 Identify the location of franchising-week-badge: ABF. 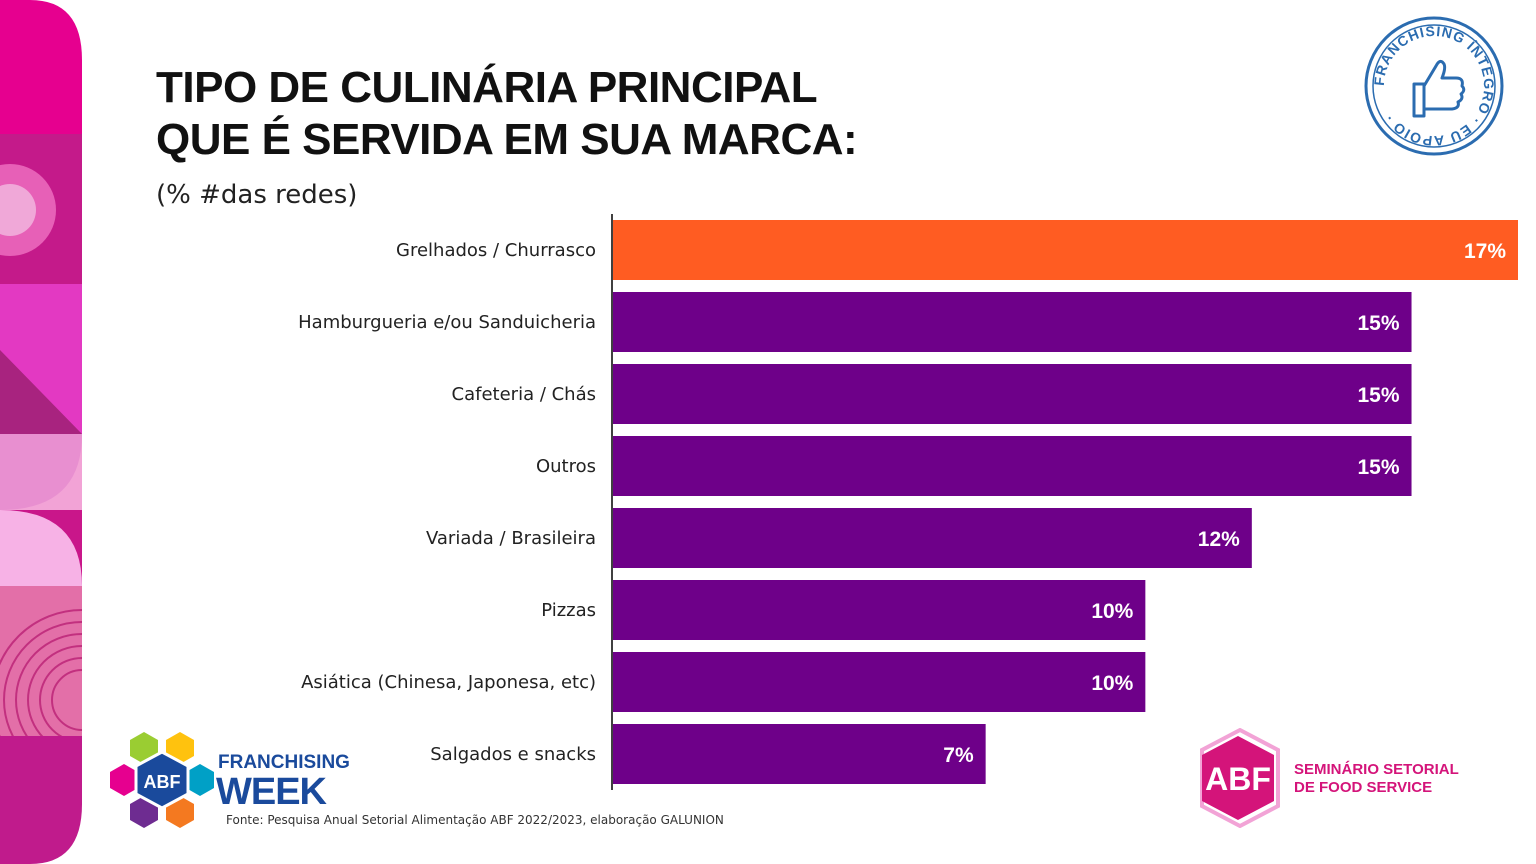
(162, 782).